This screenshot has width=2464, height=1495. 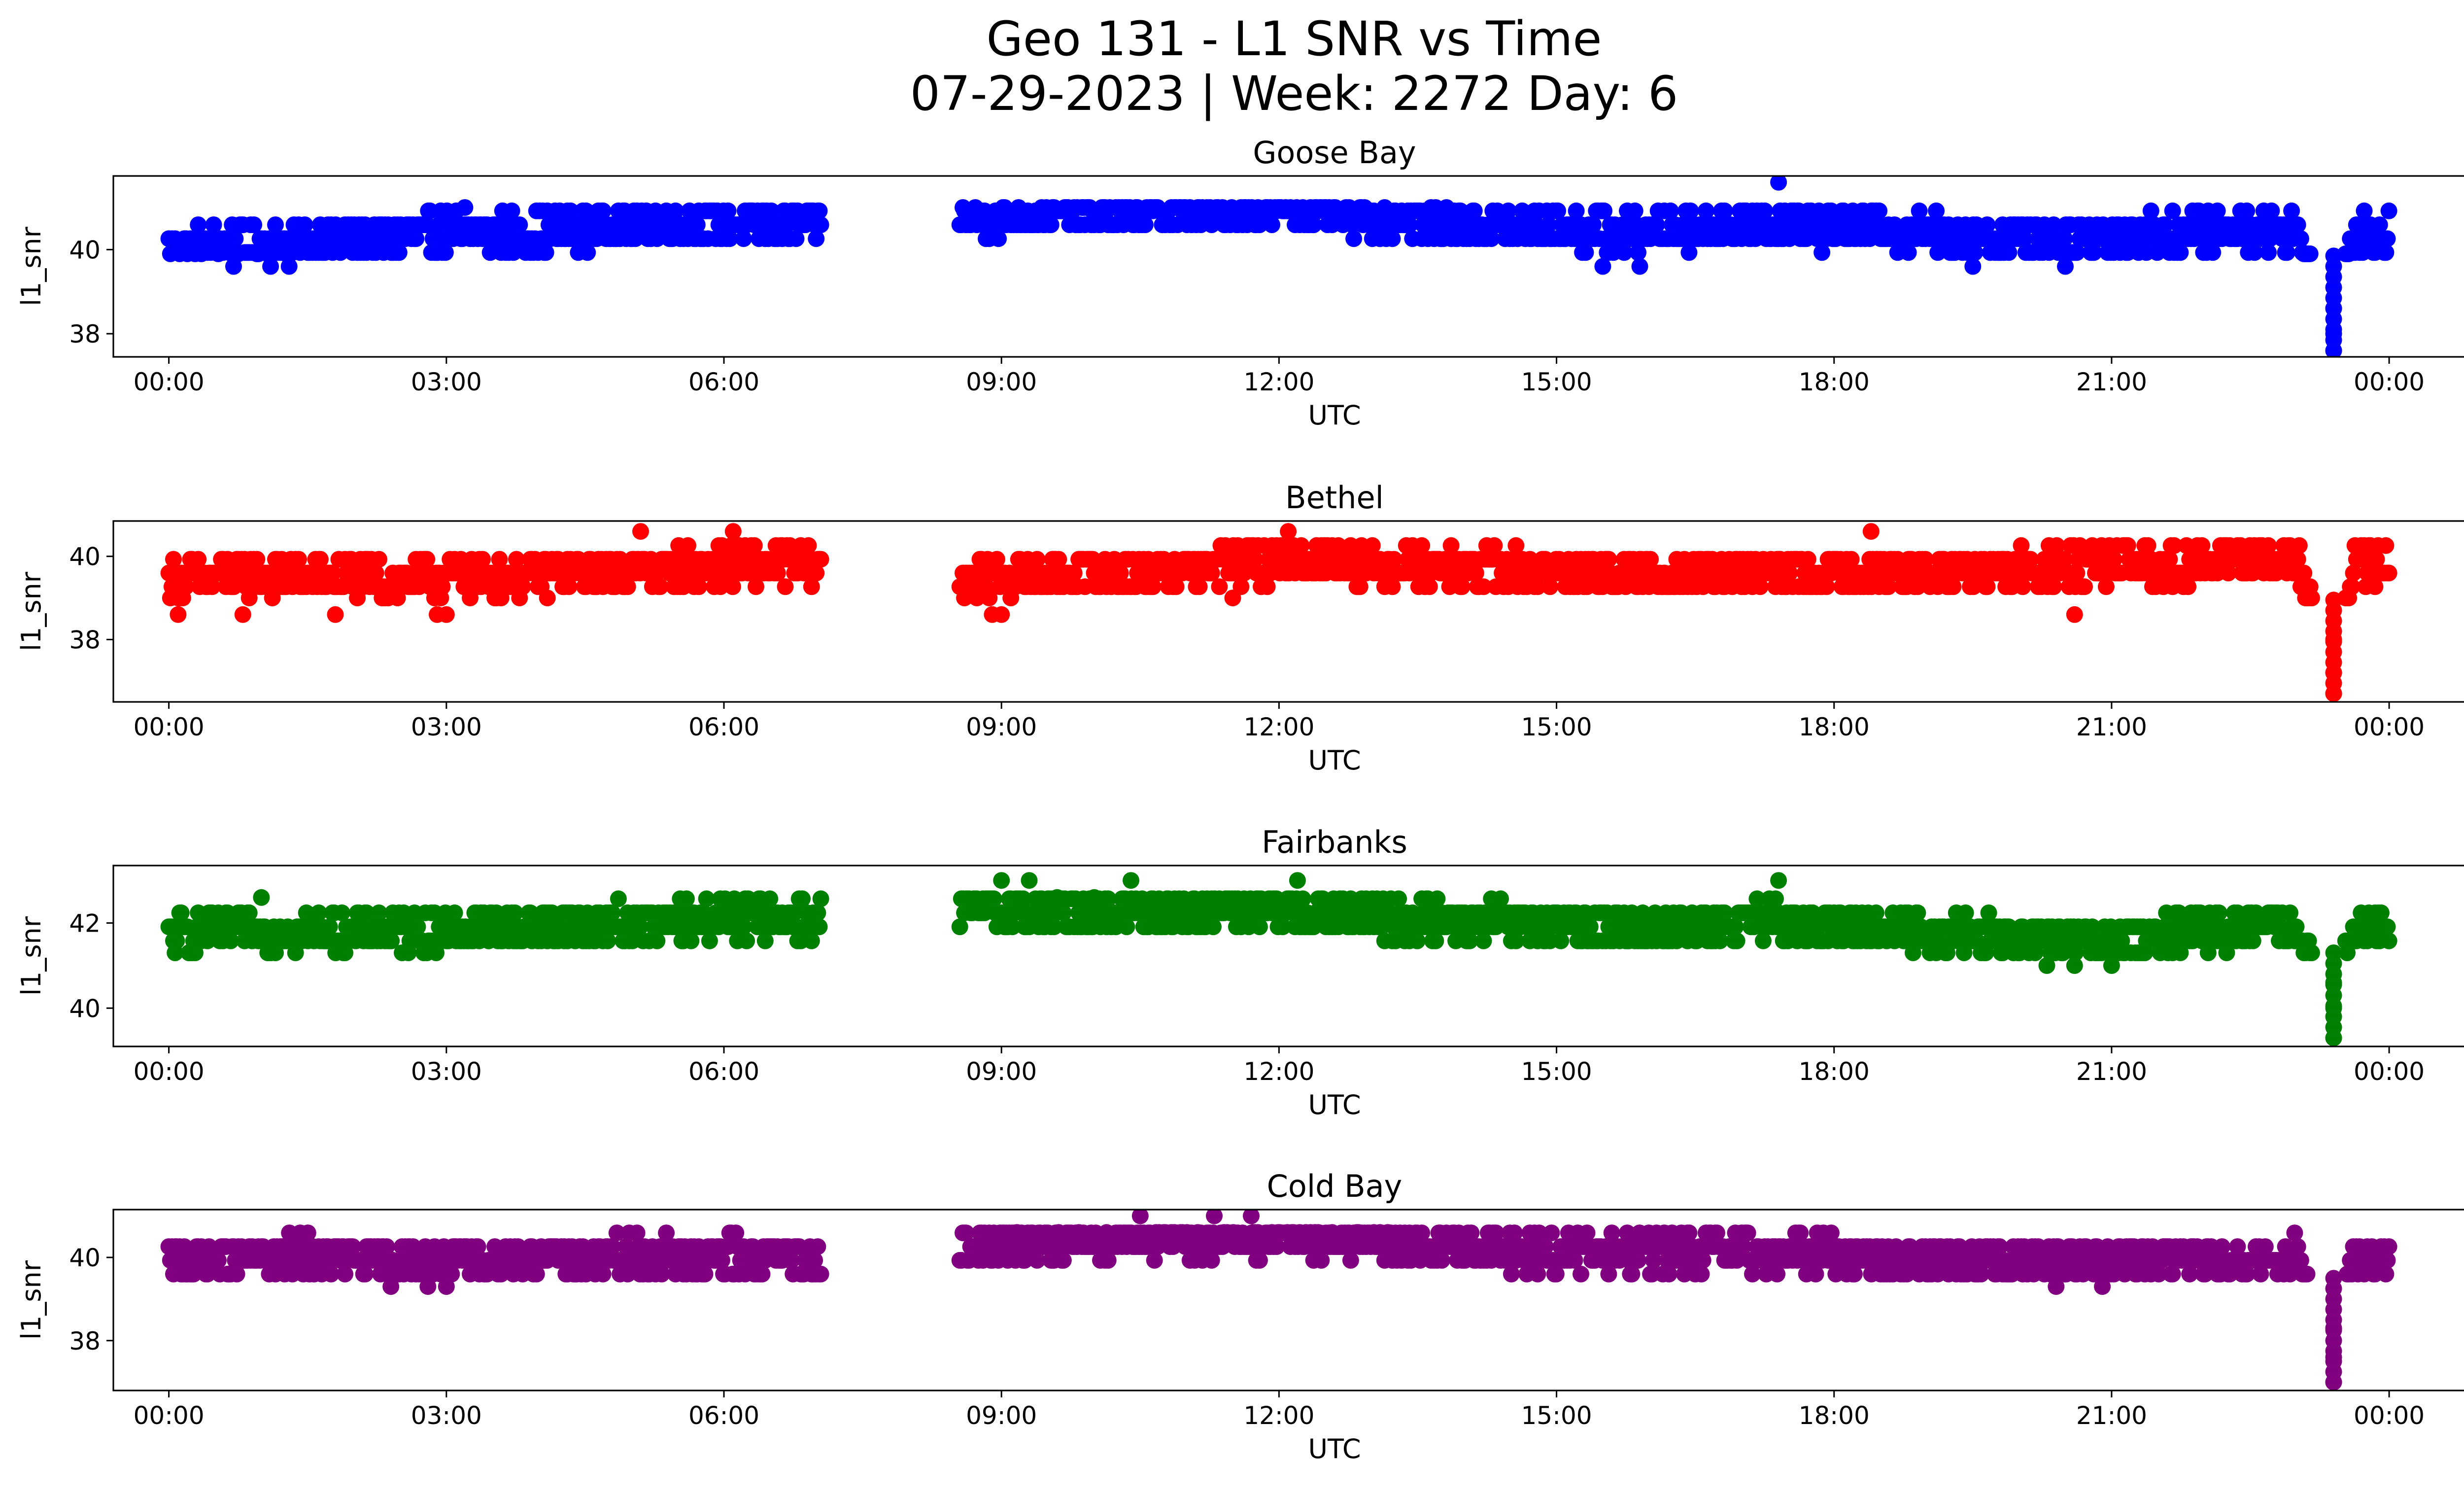 I want to click on x-tick-label: 12:00, so click(x=1278, y=382).